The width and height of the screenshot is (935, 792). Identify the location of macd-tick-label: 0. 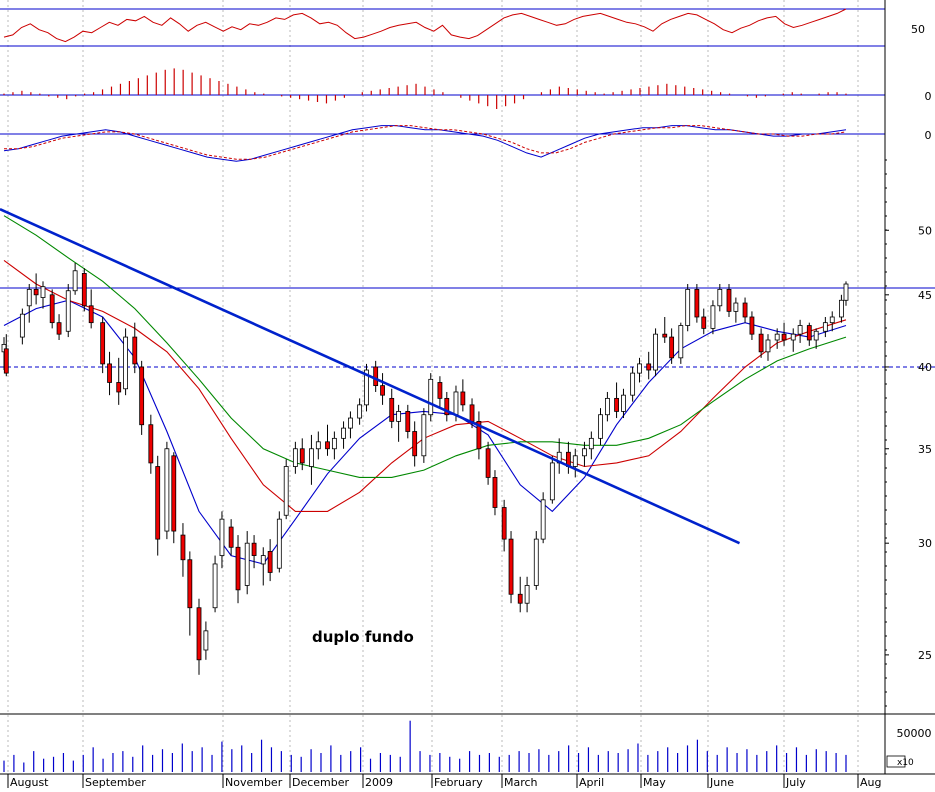
(928, 135).